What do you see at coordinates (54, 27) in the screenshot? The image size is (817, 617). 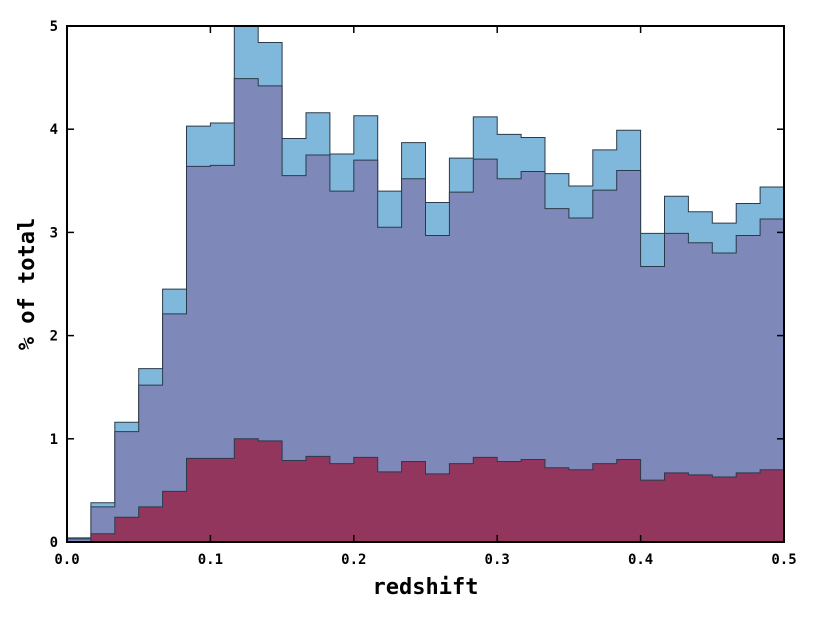 I see `y-tick-label: 5` at bounding box center [54, 27].